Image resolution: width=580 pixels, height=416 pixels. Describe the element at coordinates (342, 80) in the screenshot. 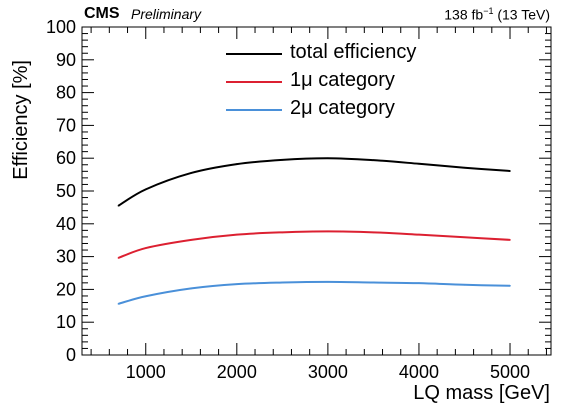

I see `legend-label-1mu: 1μ category` at that location.